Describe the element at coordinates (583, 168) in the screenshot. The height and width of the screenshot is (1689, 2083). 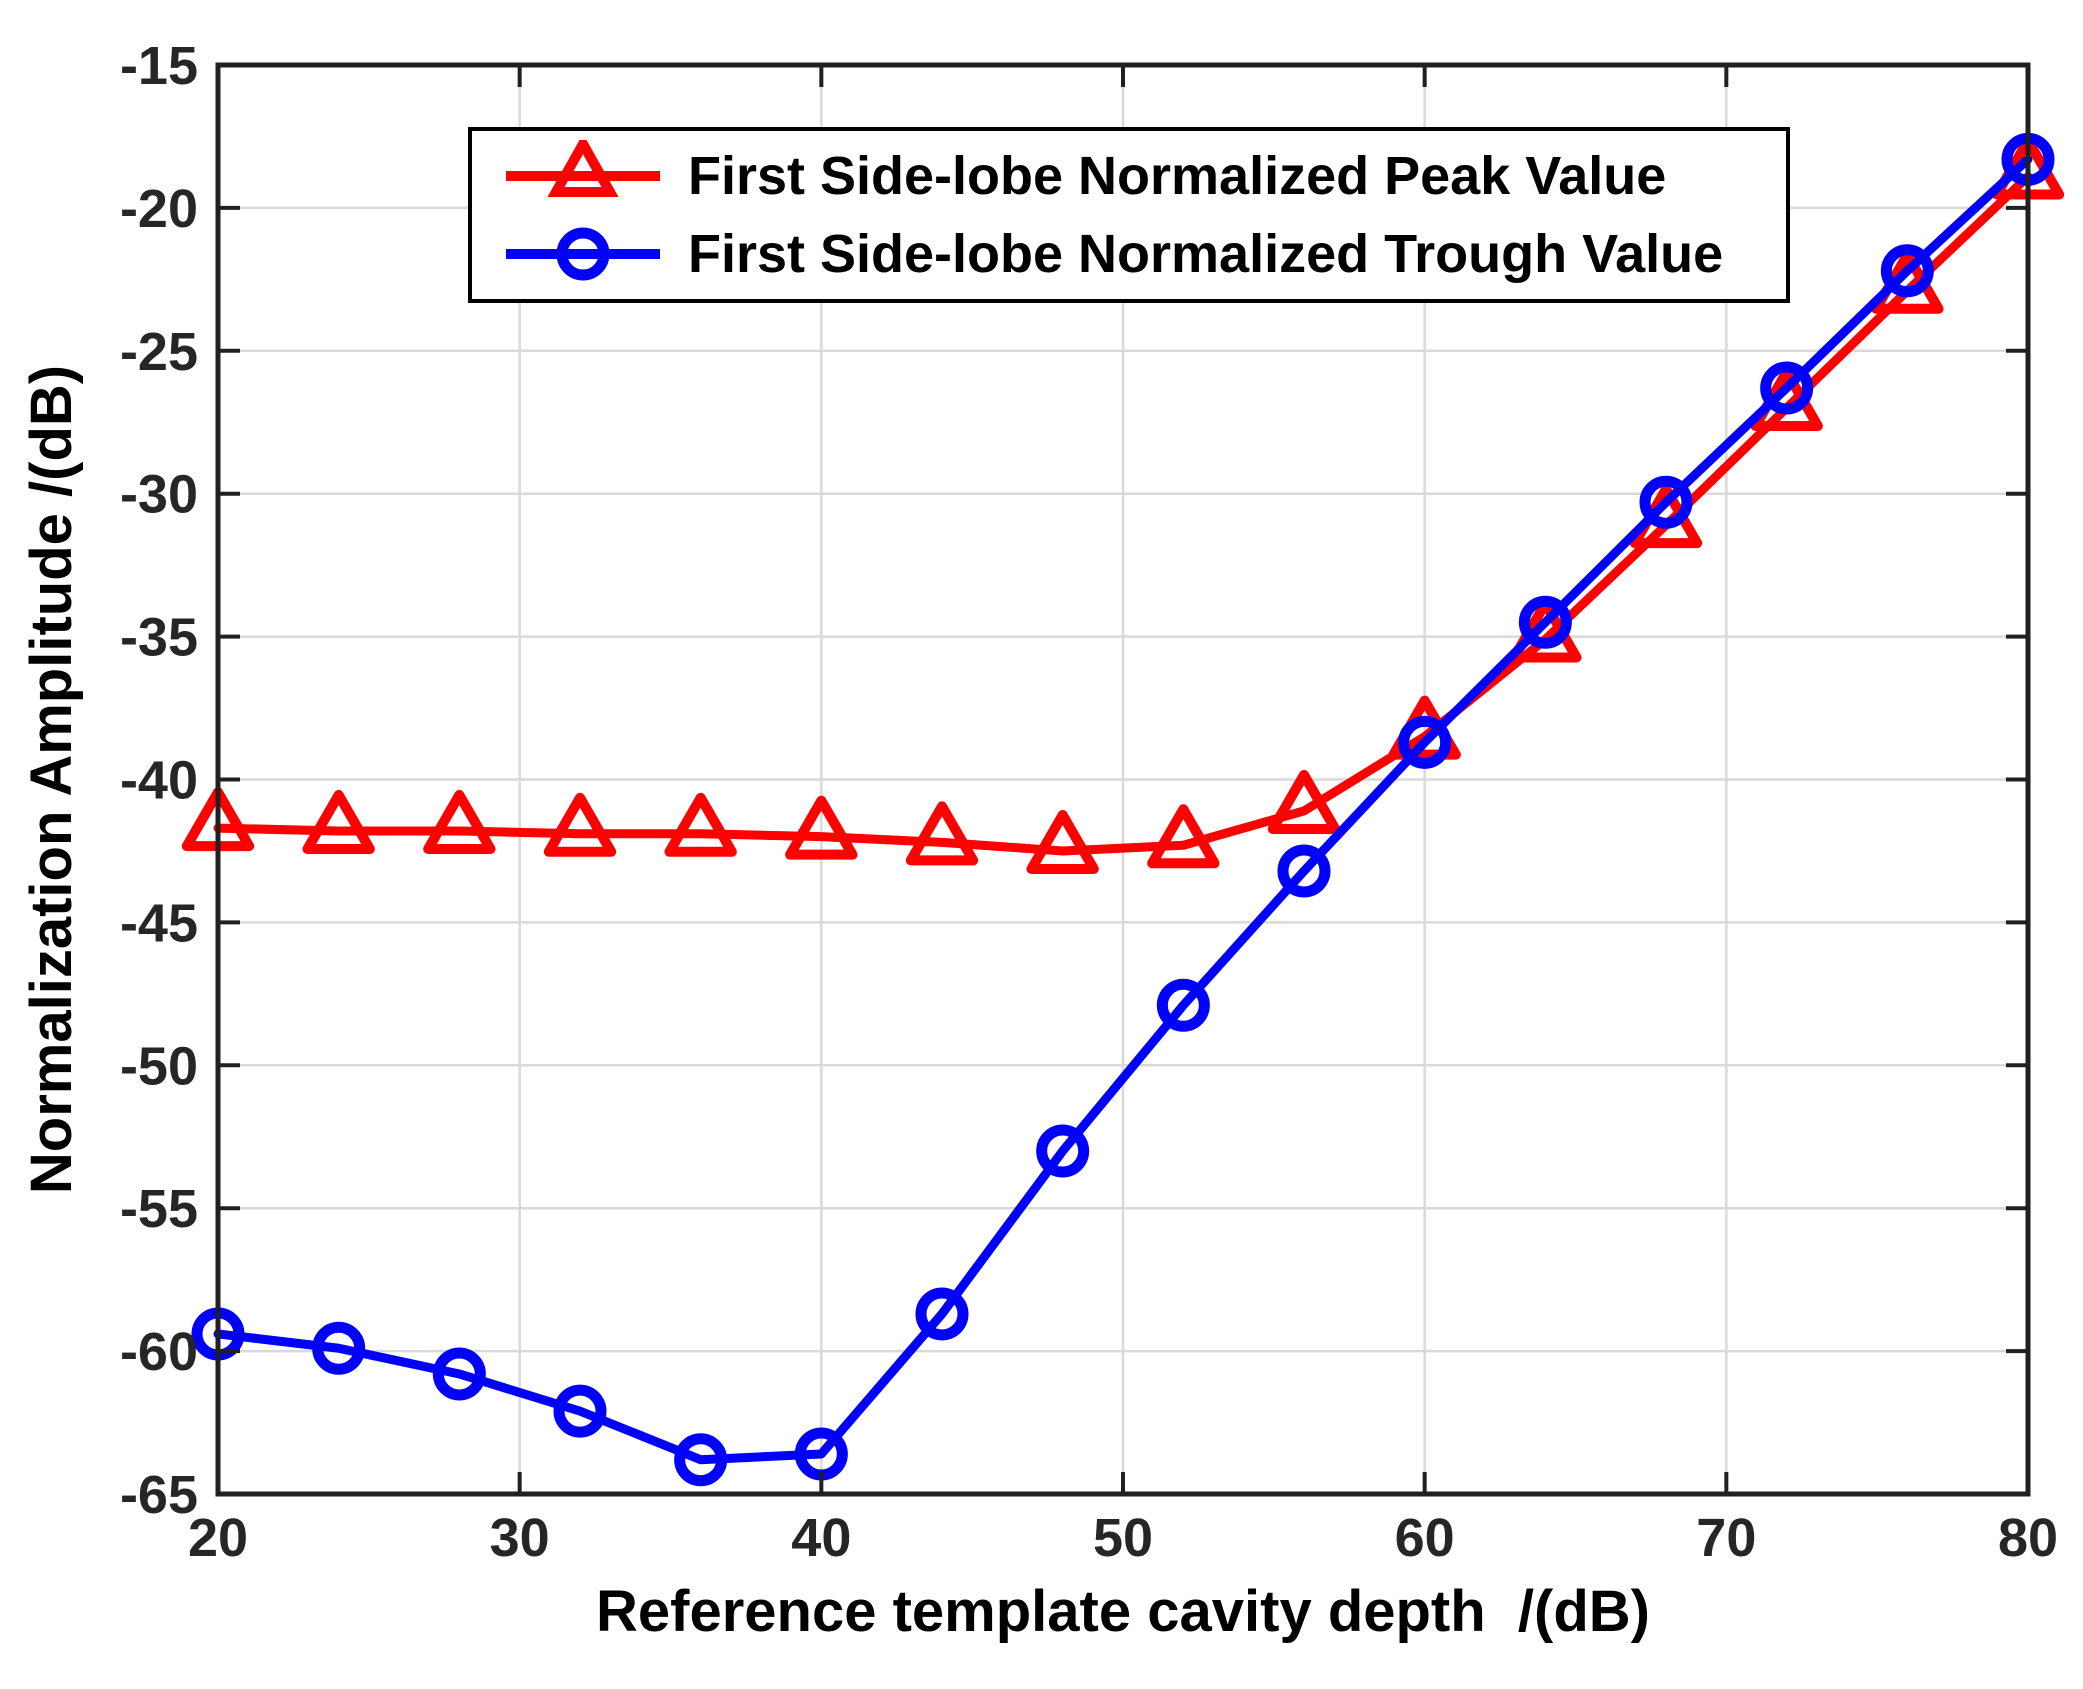
I see `legend-swatch-peak-line-icon` at that location.